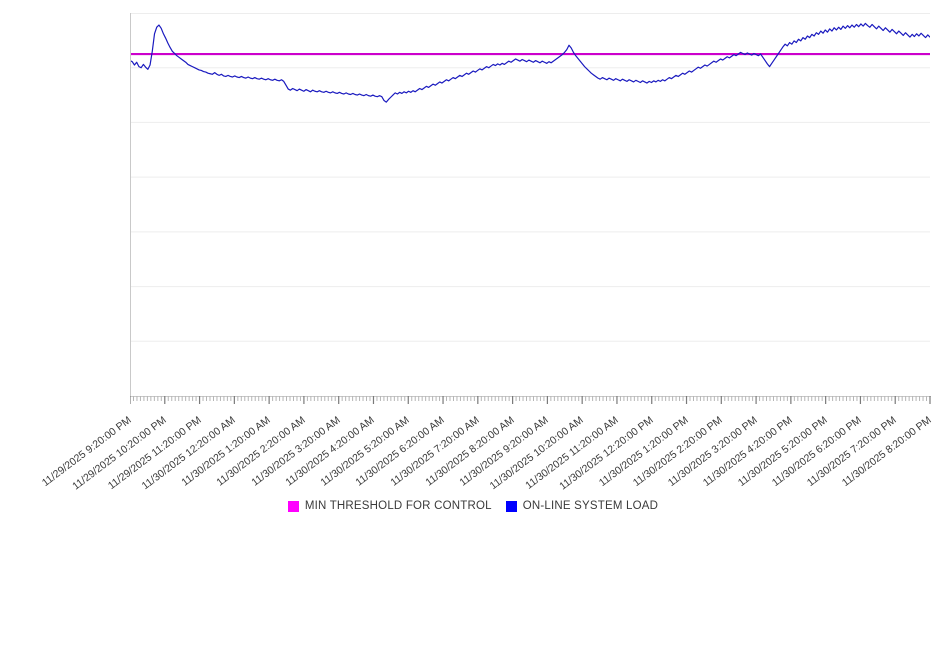 The width and height of the screenshot is (946, 665). Describe the element at coordinates (590, 506) in the screenshot. I see `legend-label: ON-LINE SYSTEM LOAD` at that location.